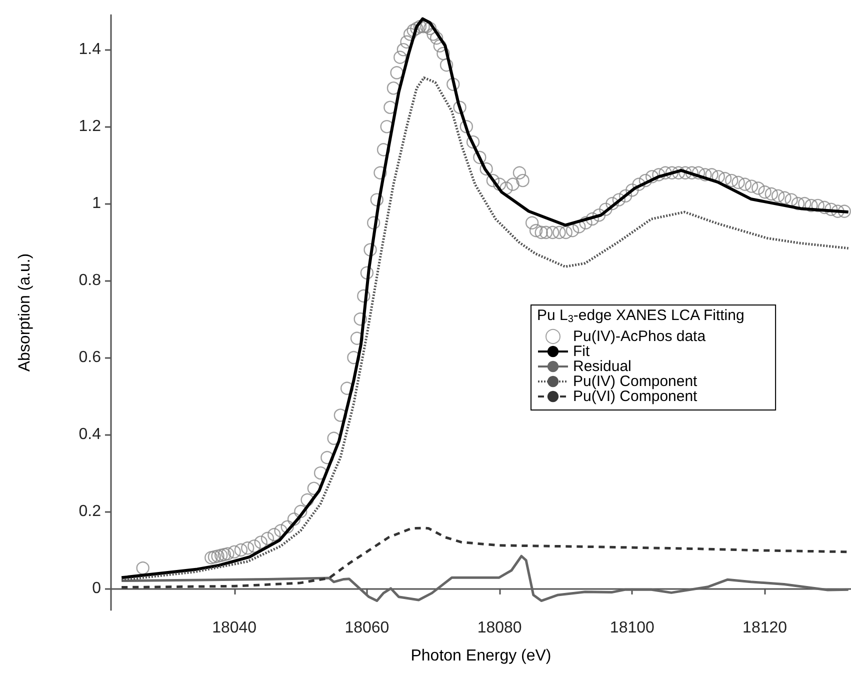 This screenshot has height=680, width=851. I want to click on x-tick-label: 18080, so click(499, 628).